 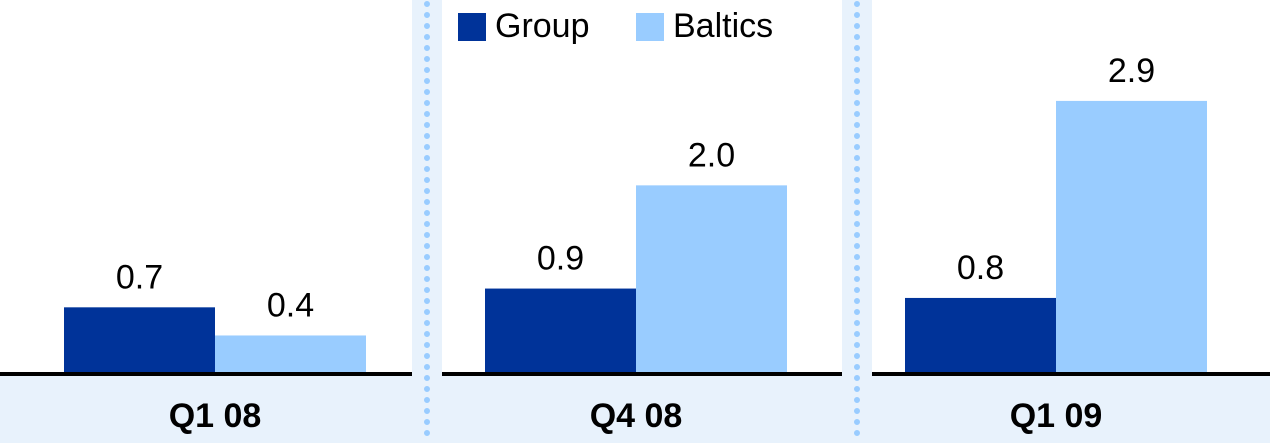 What do you see at coordinates (711, 155) in the screenshot?
I see `value-label: 2.0` at bounding box center [711, 155].